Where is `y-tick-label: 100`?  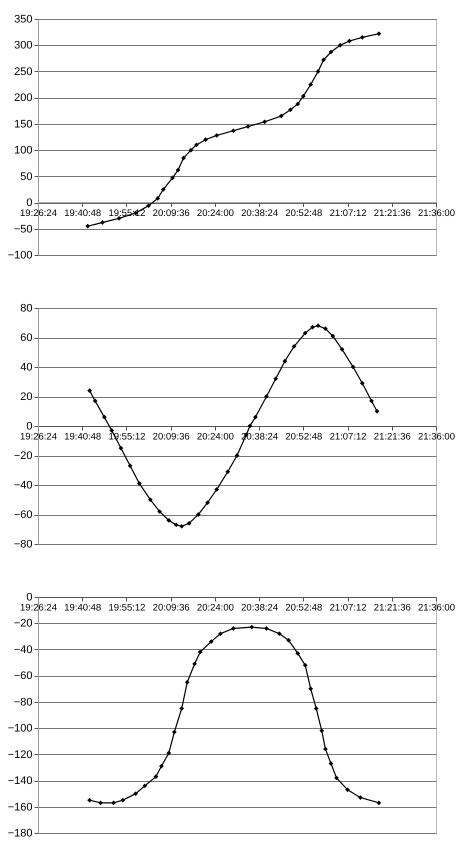 y-tick-label: 100 is located at coordinates (23, 150).